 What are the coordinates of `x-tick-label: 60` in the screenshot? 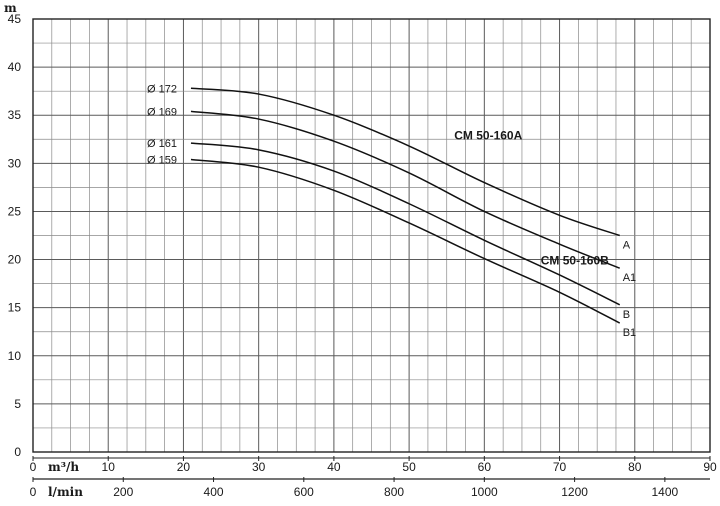 It's located at (485, 467).